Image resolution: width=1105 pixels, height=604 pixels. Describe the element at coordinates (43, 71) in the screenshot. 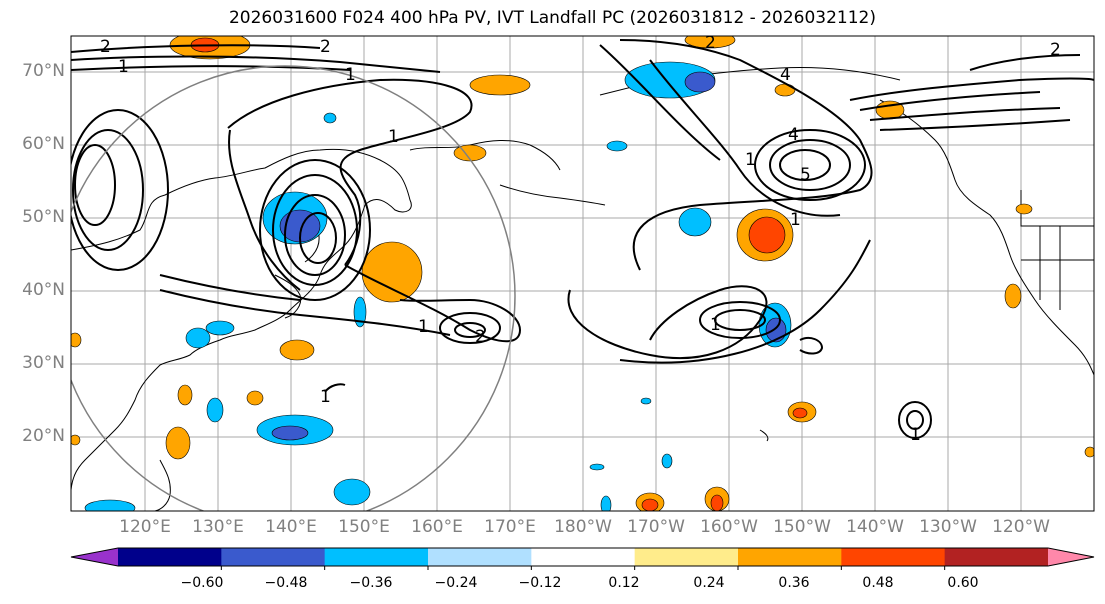

I see `lat-label: 70°N` at that location.